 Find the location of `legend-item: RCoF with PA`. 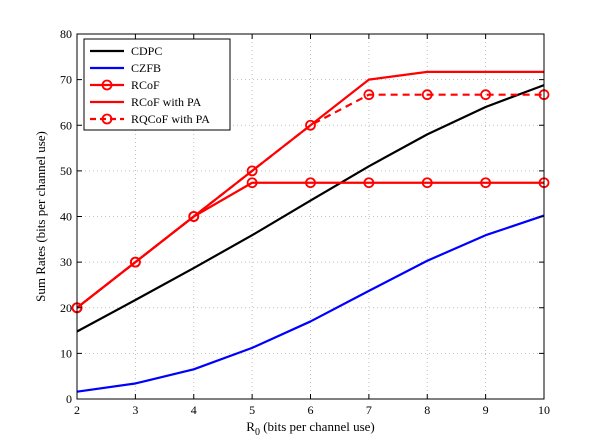

legend-item: RCoF with PA is located at coordinates (146, 102).